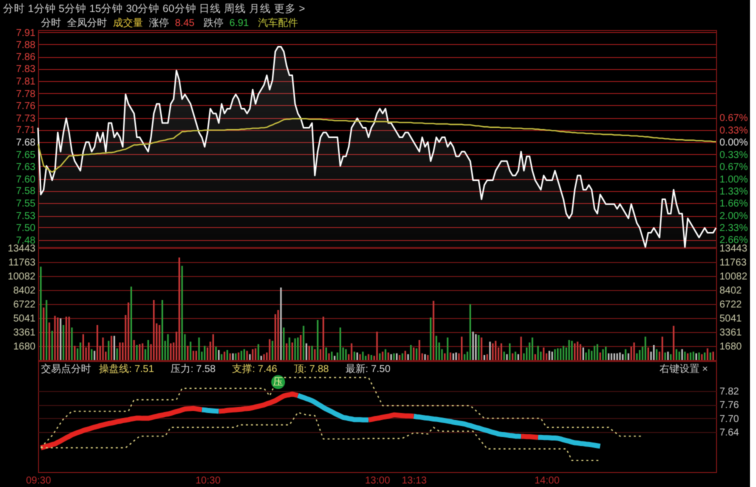 The image size is (756, 487). I want to click on y-tick-label: 3361, so click(24, 333).